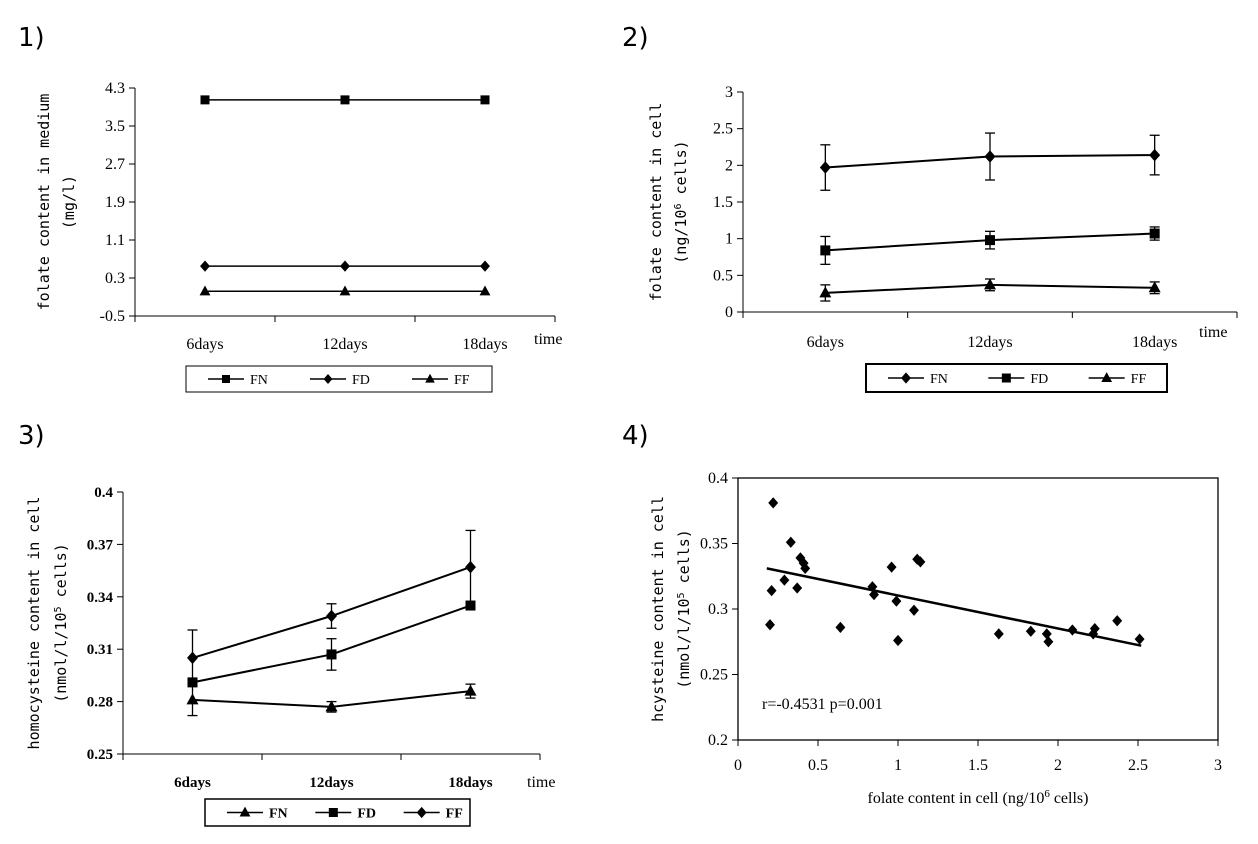  Describe the element at coordinates (714, 675) in the screenshot. I see `c4-y-tick-label: 0.25` at that location.